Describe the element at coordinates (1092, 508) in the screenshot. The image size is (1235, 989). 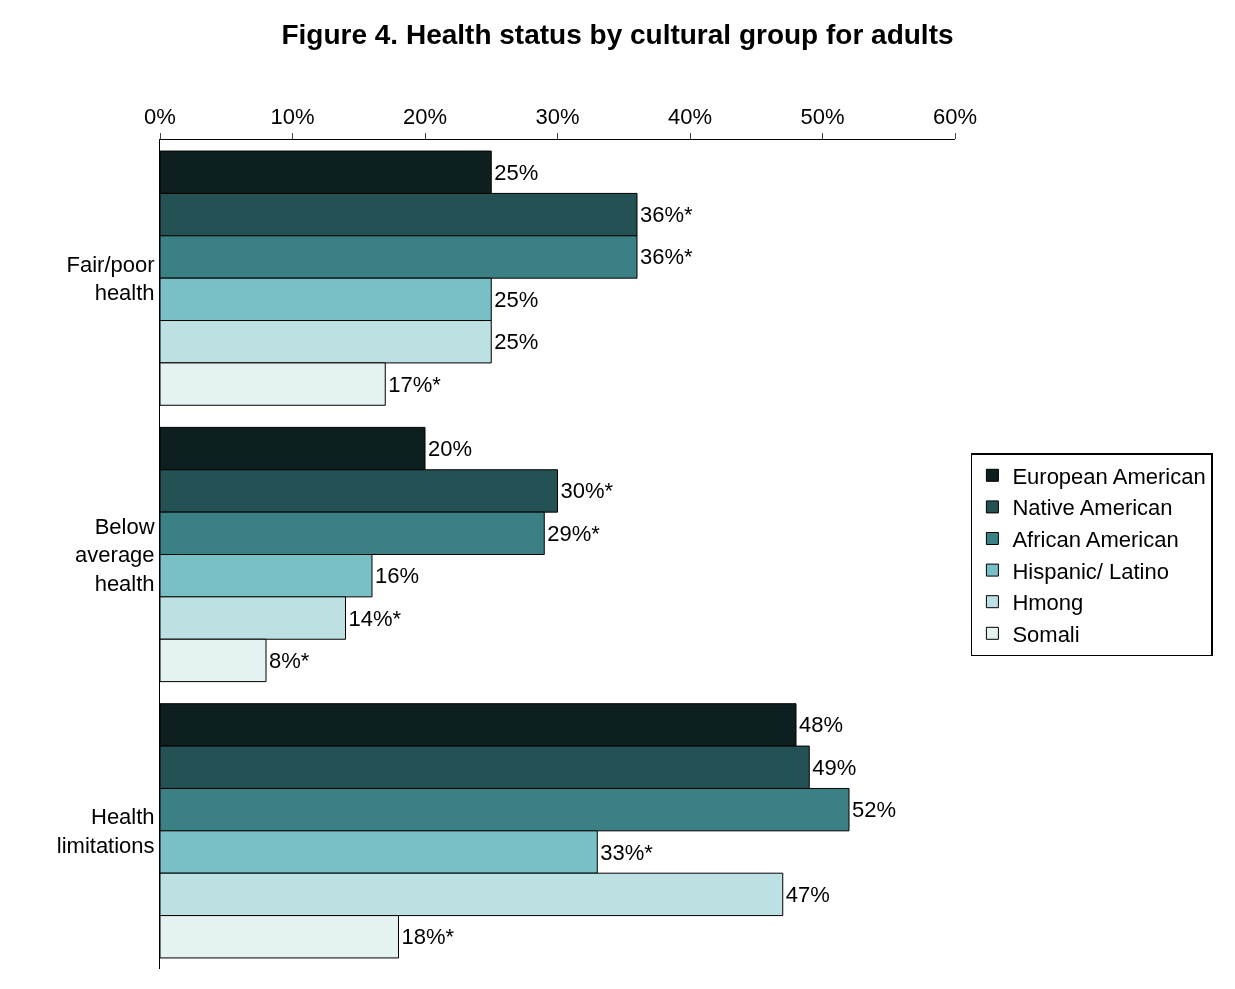
I see `legend-label: Native American` at that location.